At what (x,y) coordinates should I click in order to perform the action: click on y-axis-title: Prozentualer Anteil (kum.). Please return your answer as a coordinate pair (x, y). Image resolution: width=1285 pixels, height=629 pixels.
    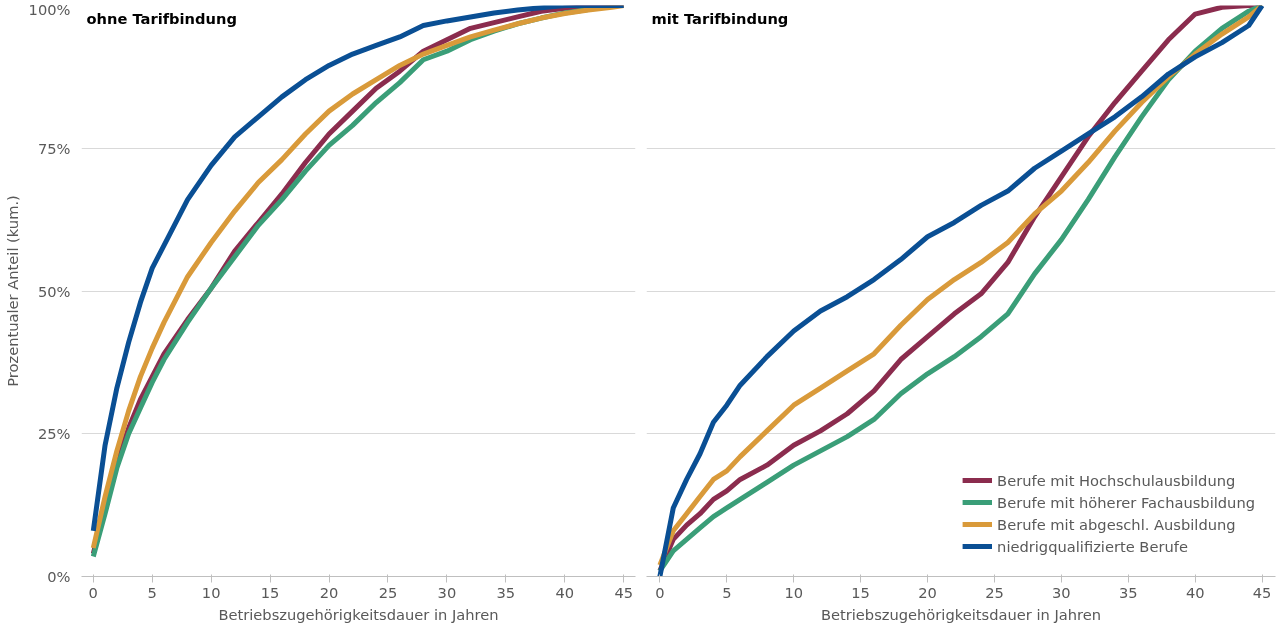
    Looking at the image, I should click on (12, 291).